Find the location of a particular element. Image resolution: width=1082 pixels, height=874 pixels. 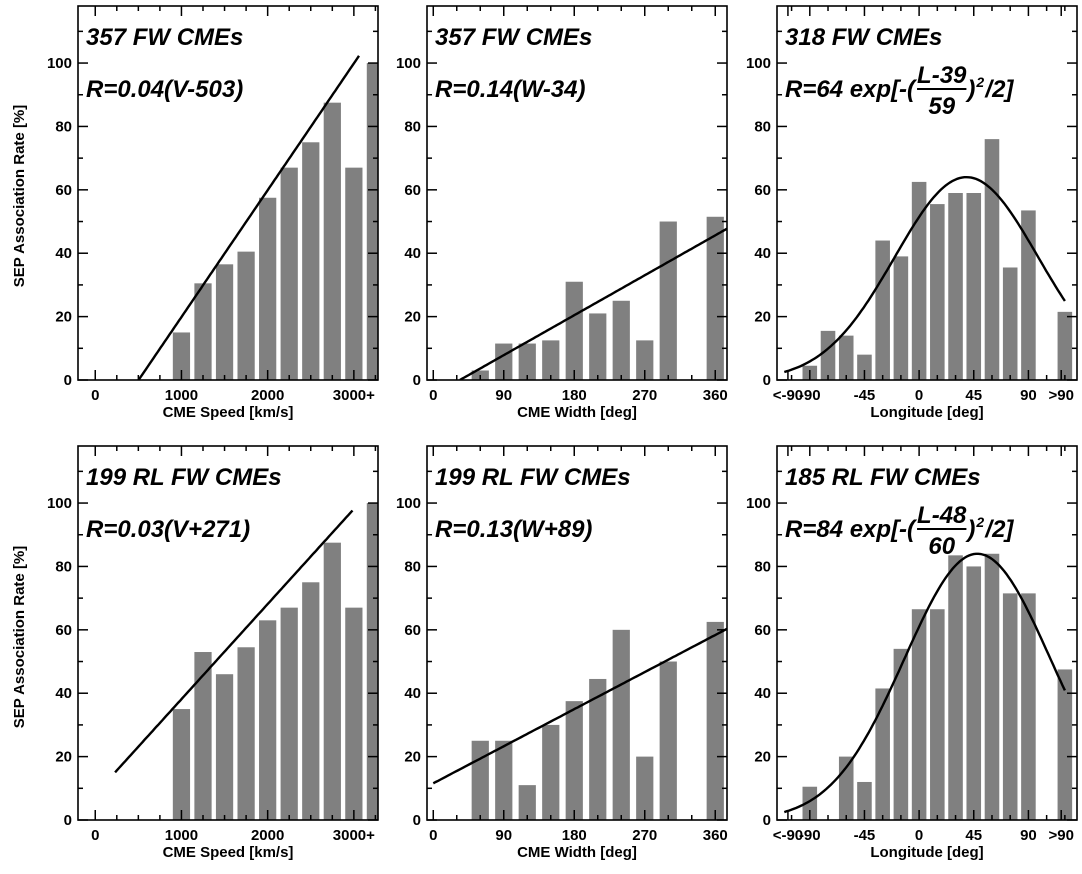

fit-formula: R=0.03(V+271) is located at coordinates (168, 529).